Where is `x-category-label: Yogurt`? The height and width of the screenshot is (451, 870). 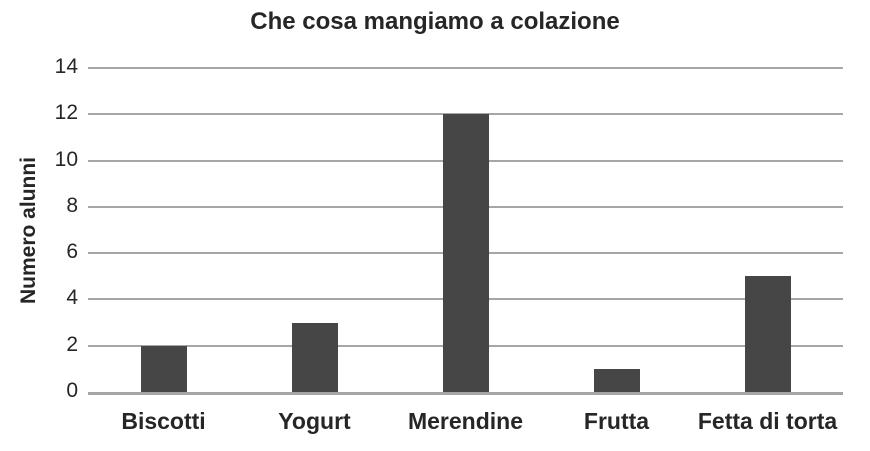 x-category-label: Yogurt is located at coordinates (314, 421).